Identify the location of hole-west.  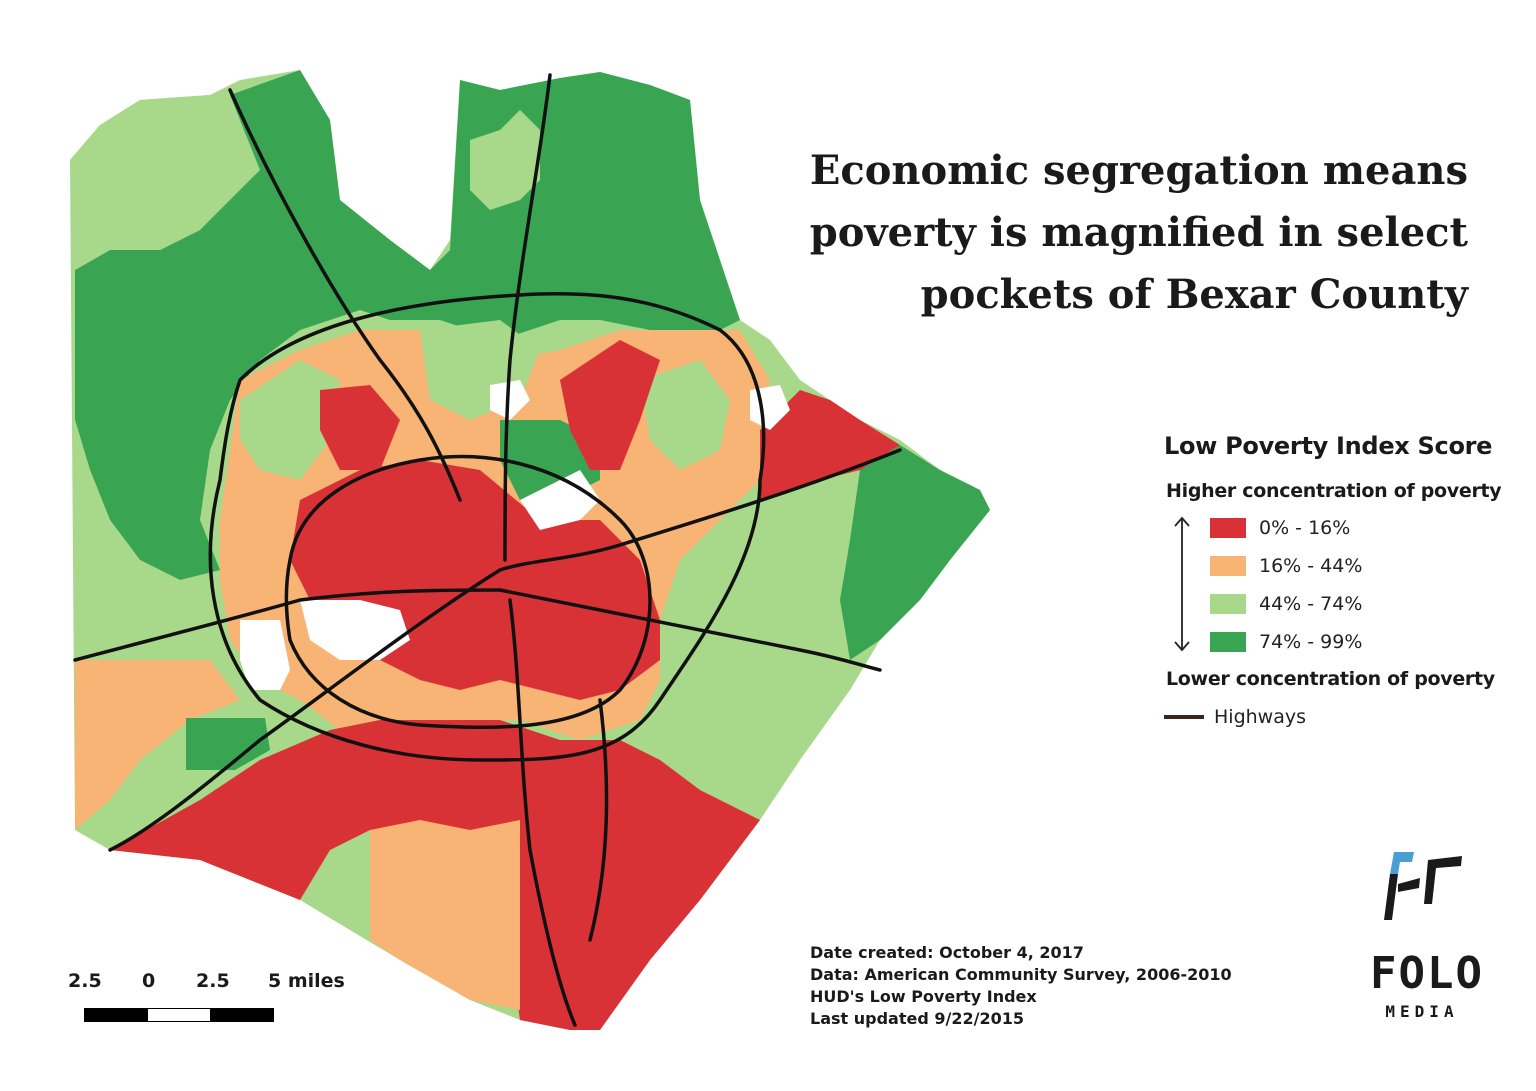
(265, 655).